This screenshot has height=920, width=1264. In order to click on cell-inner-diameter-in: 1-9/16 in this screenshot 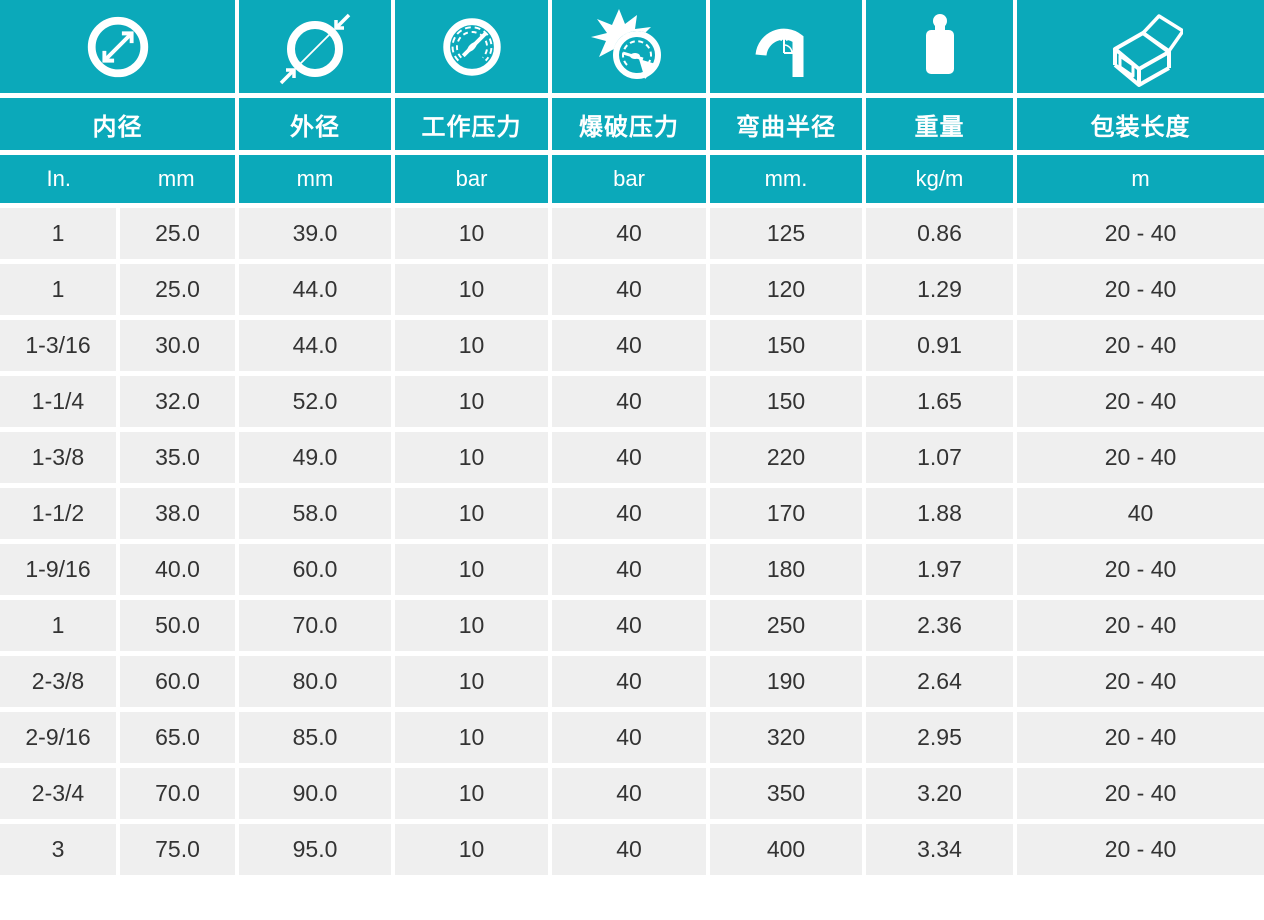, I will do `click(58, 569)`.